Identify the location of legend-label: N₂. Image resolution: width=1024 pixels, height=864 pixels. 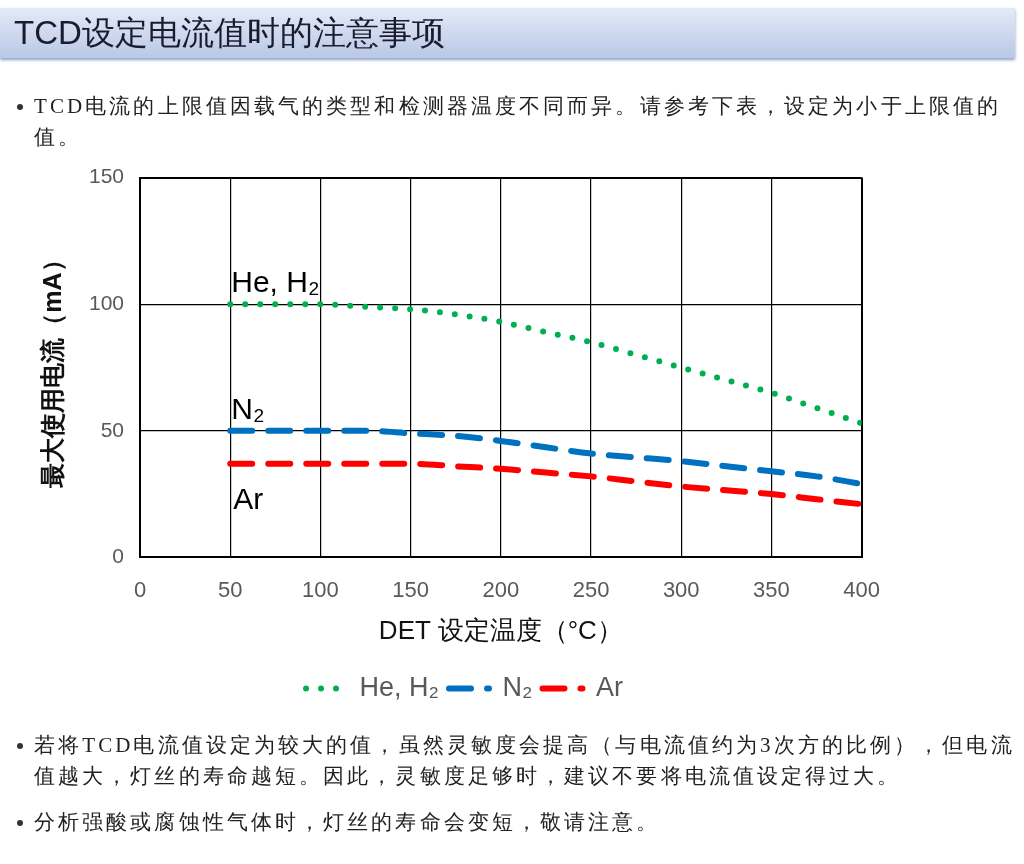
(517, 686).